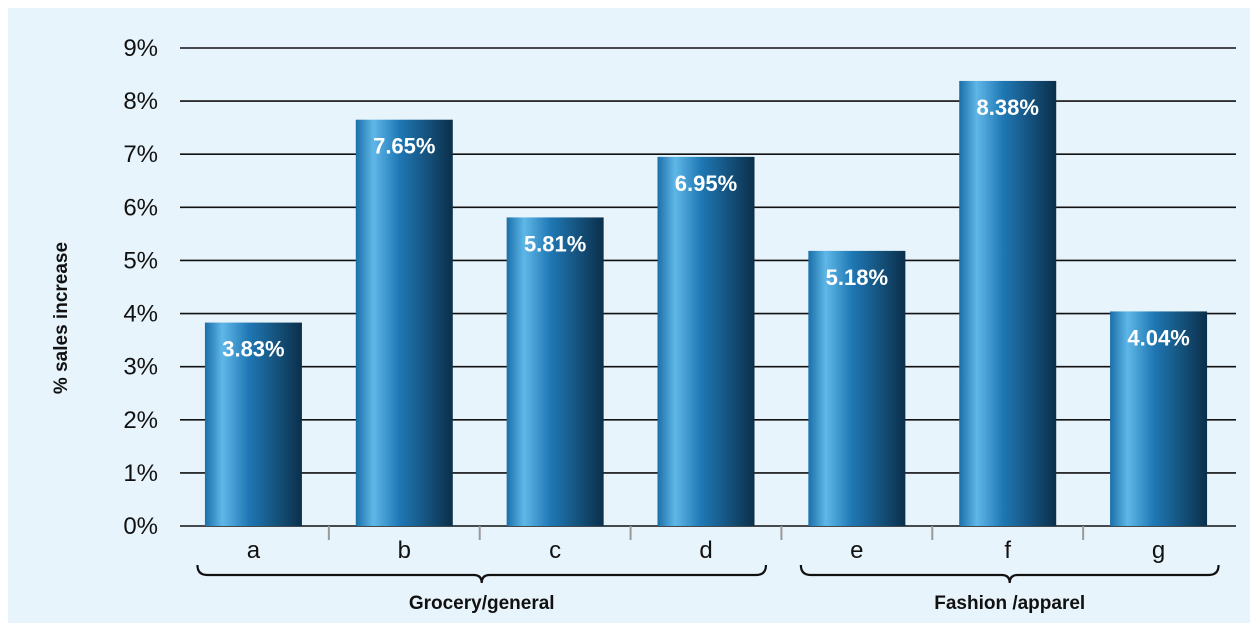 This screenshot has width=1258, height=631. Describe the element at coordinates (706, 183) in the screenshot. I see `value-label-d: 6.95%` at that location.